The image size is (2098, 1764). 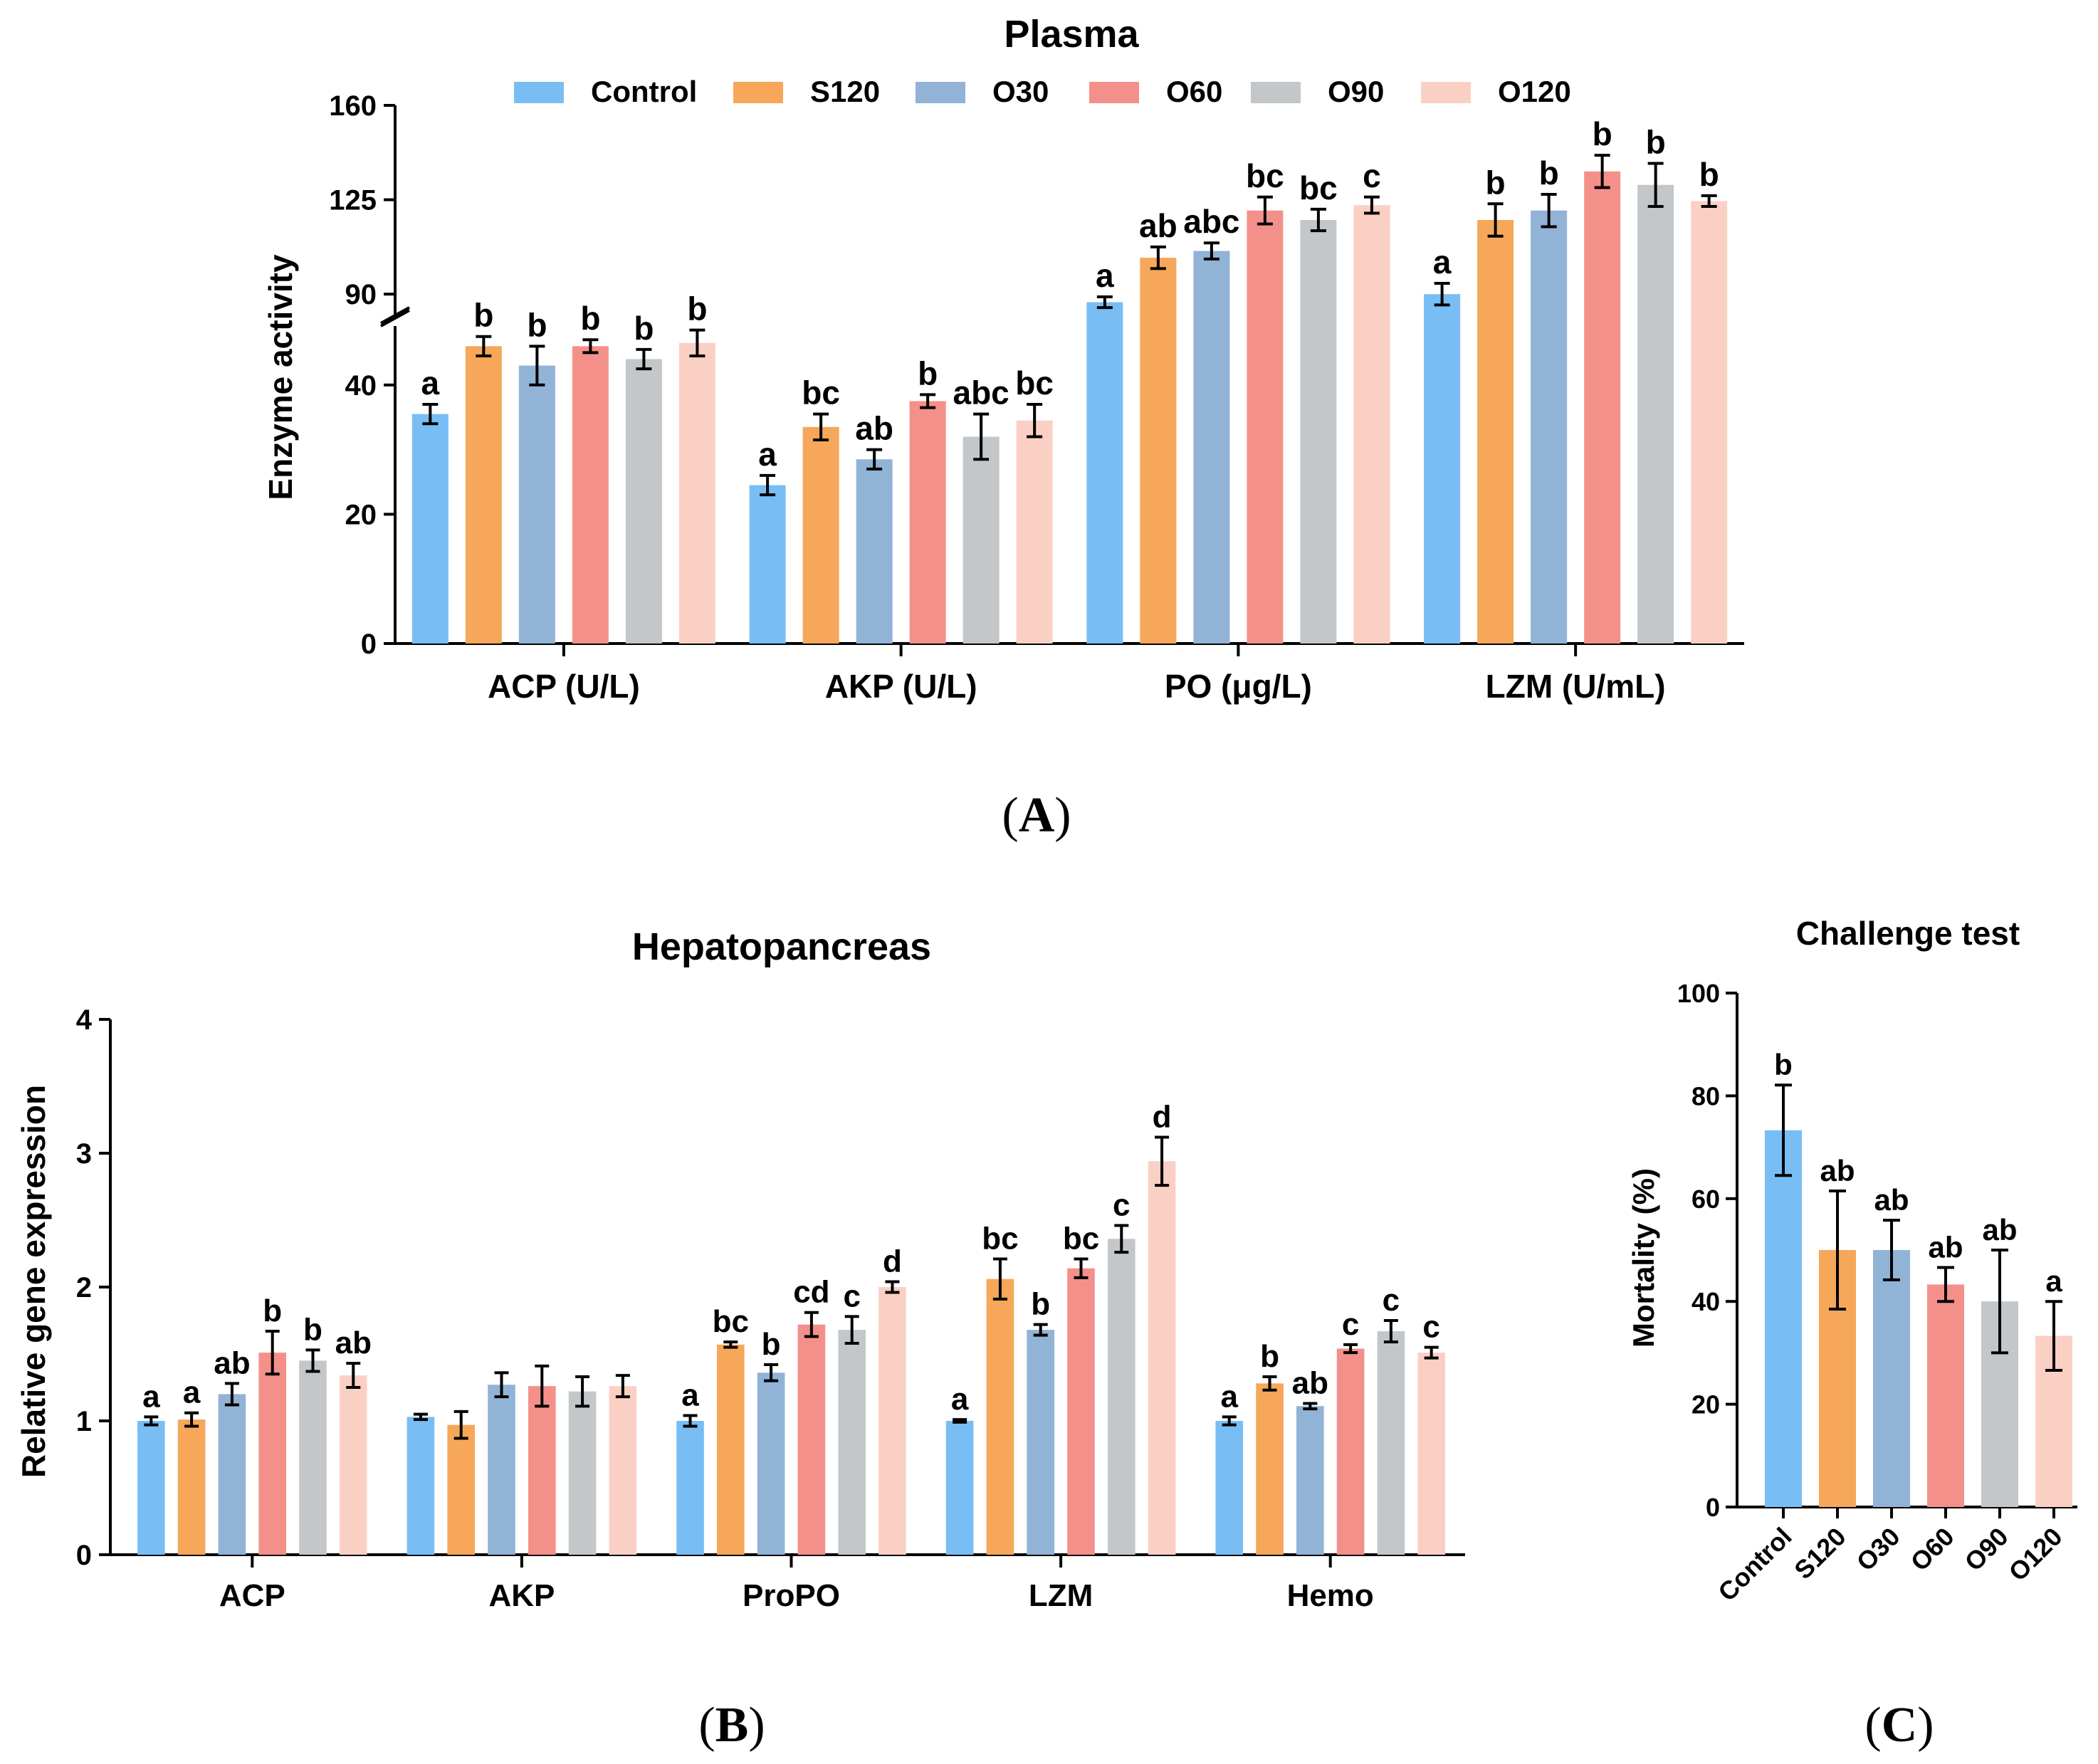 I want to click on error-bar-o30-akp, so click(x=502, y=1385).